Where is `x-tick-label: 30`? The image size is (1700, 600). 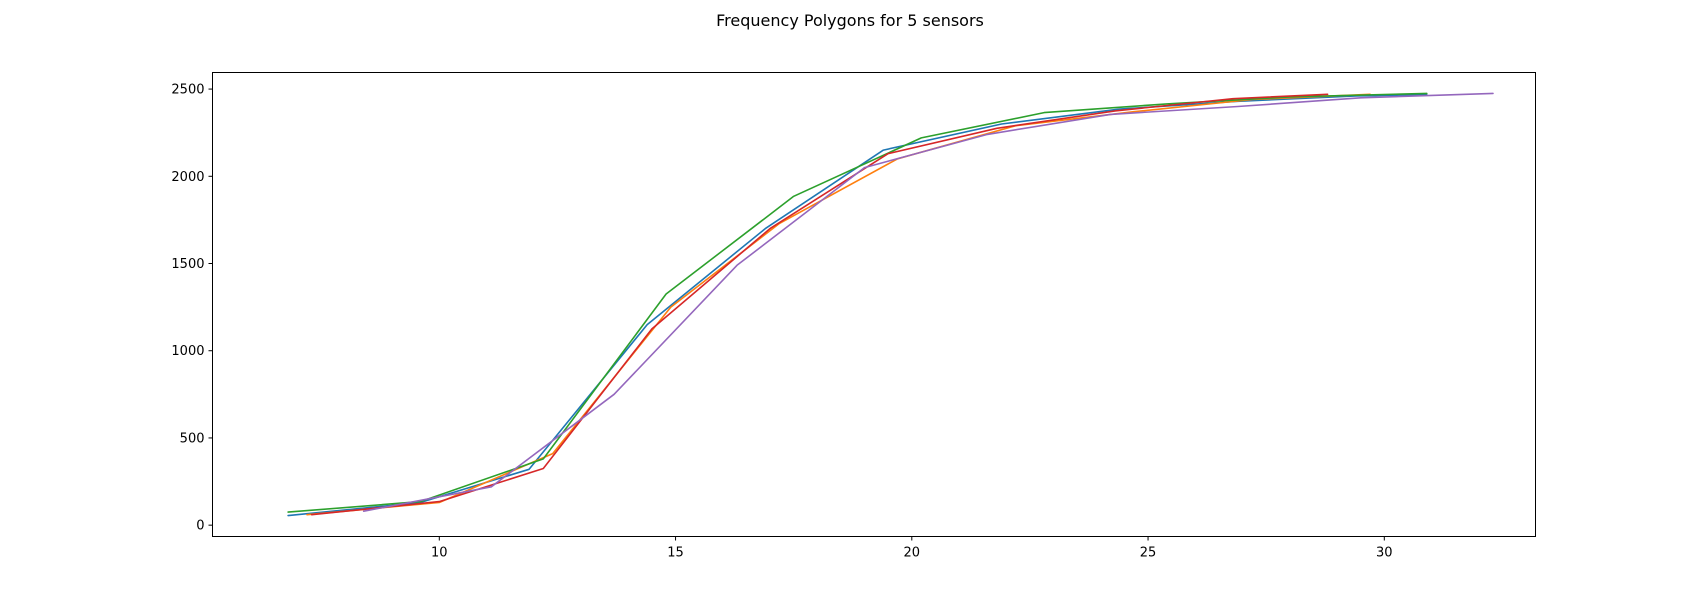
x-tick-label: 30 is located at coordinates (1384, 553).